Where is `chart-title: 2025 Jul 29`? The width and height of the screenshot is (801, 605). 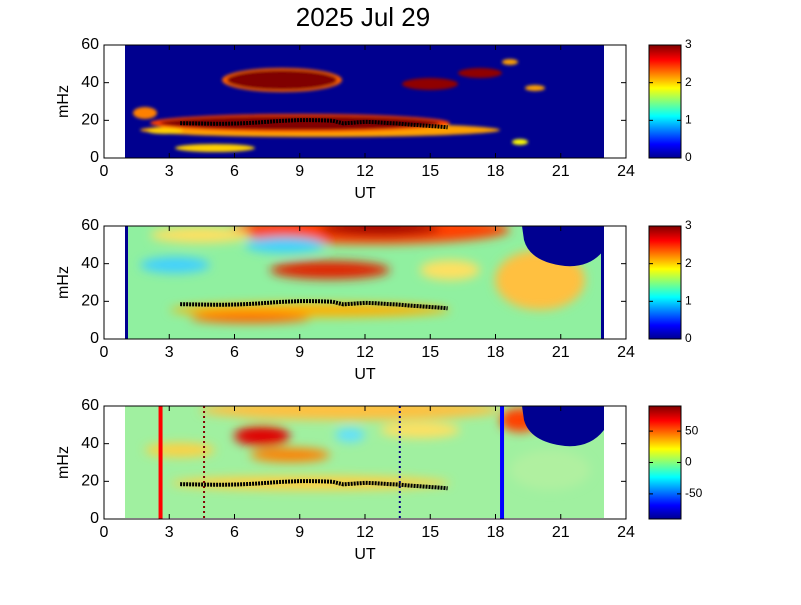 chart-title: 2025 Jul 29 is located at coordinates (363, 17).